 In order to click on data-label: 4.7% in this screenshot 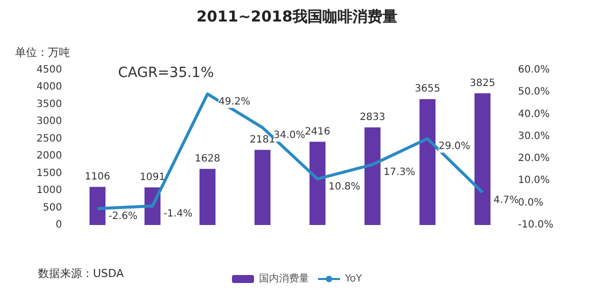, I will do `click(506, 200)`.